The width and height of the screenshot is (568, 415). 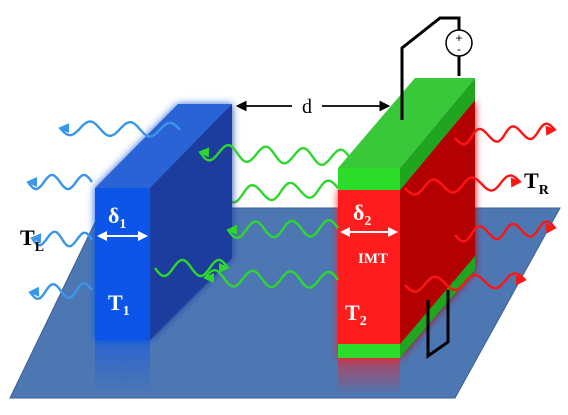 I want to click on slab2-side, so click(x=437, y=229).